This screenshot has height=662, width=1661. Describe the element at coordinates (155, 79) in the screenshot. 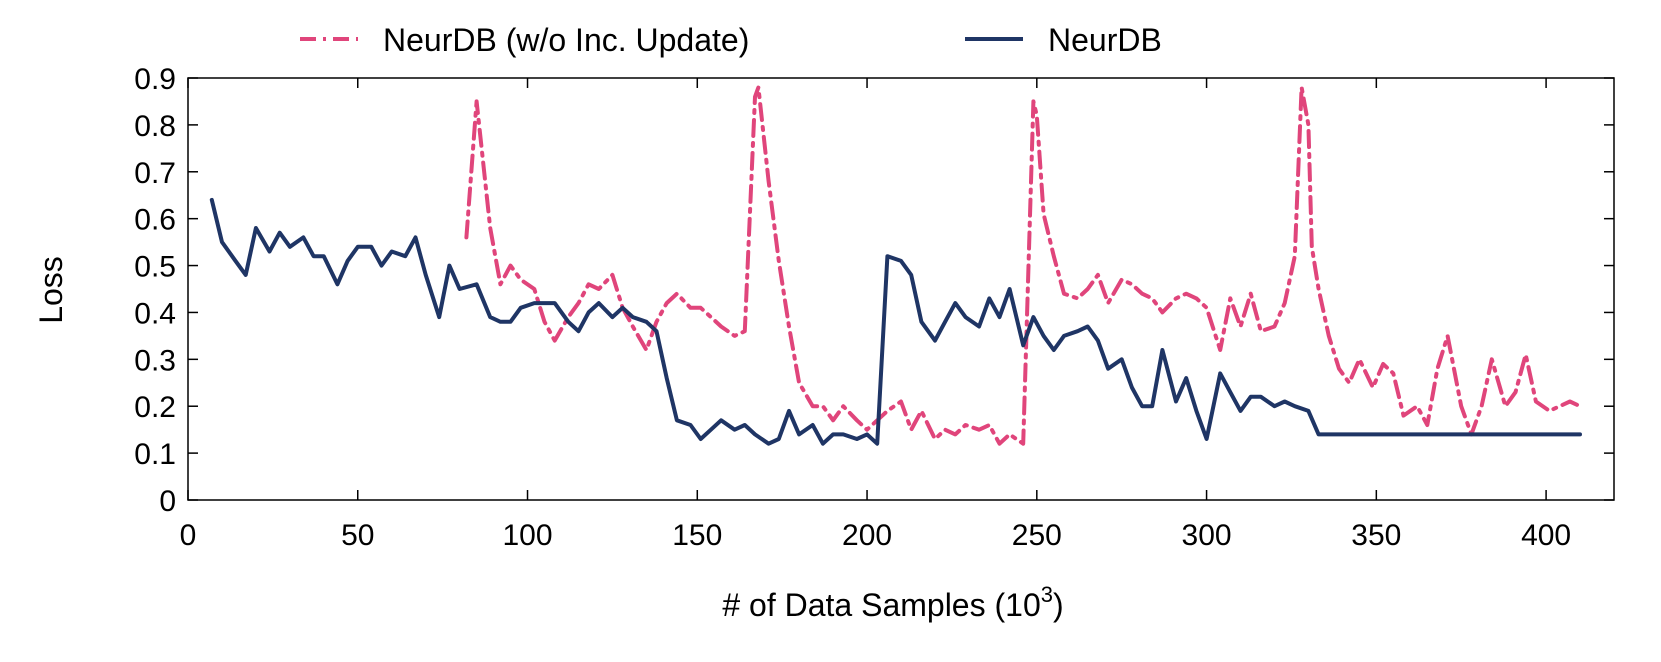

I see `y-tick-label: 0.9` at that location.